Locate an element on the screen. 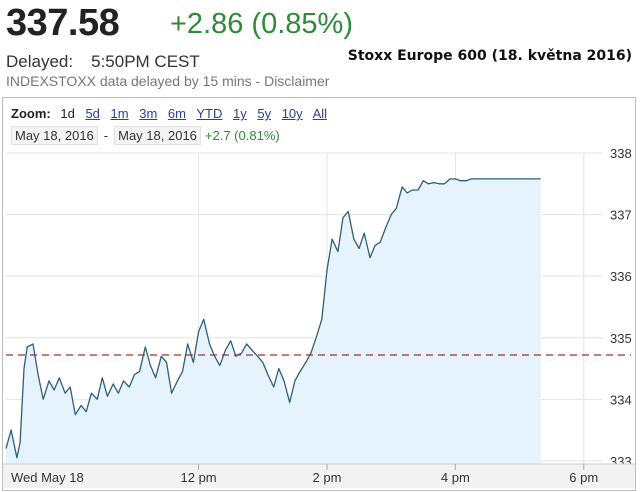 The height and width of the screenshot is (492, 640). y-tick-label: 335 is located at coordinates (621, 338).